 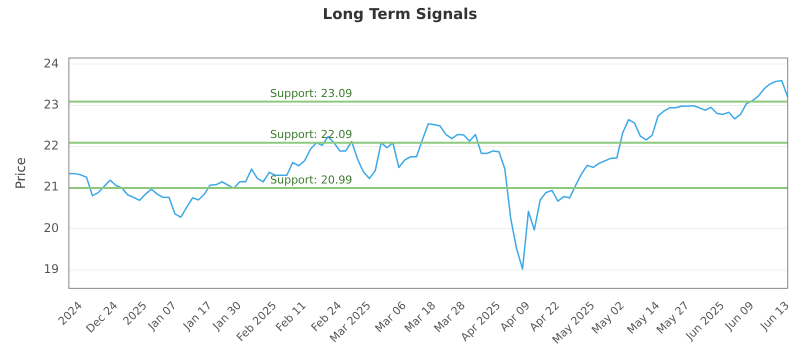 I want to click on chart-title: Long Term Signals, so click(x=400, y=13).